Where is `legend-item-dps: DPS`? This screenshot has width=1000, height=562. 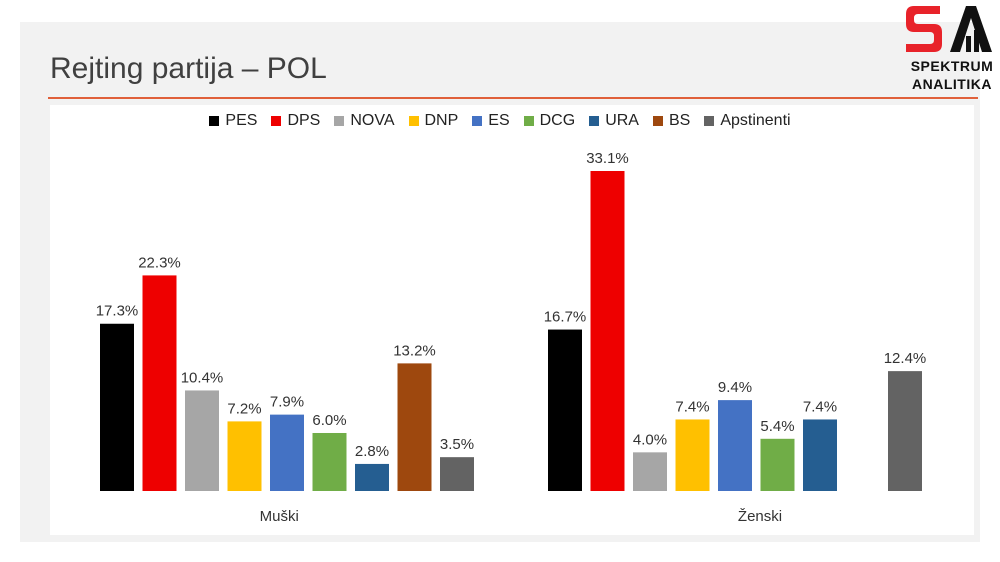
legend-item-dps: DPS is located at coordinates (295, 121).